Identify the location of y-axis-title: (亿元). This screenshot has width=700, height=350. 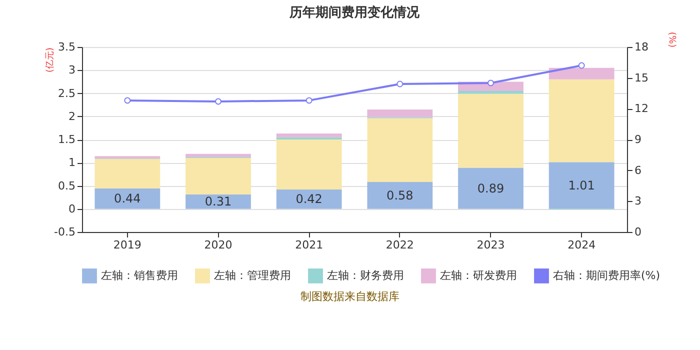
(50, 60).